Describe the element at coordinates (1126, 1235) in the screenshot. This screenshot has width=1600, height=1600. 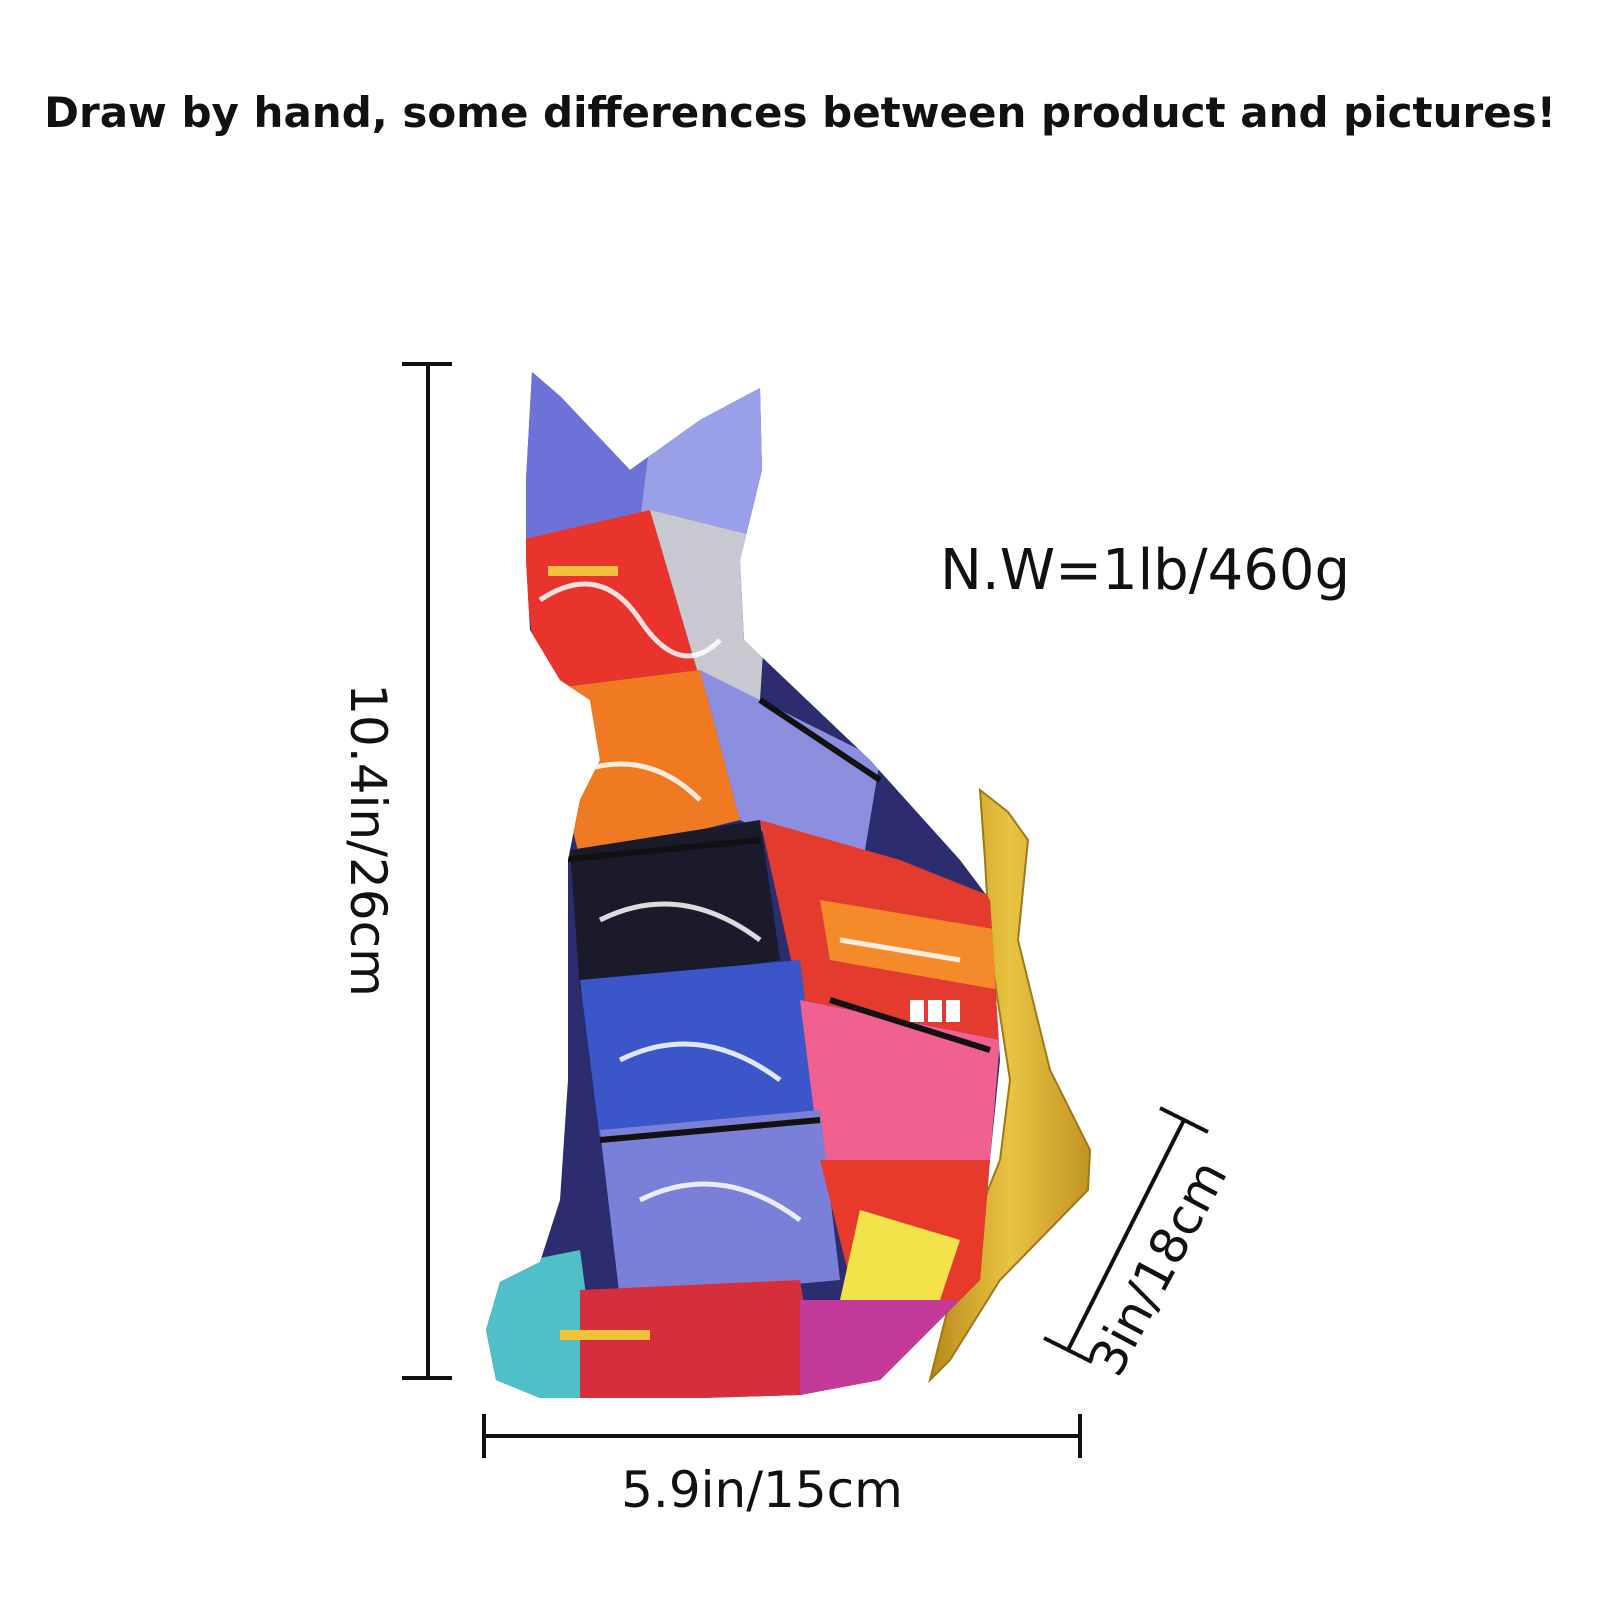
I see `depth-dimension-line` at that location.